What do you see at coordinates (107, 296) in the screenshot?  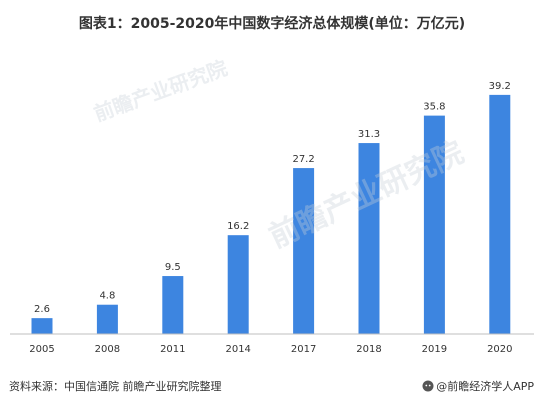 I see `data-label-2008: 4.8` at bounding box center [107, 296].